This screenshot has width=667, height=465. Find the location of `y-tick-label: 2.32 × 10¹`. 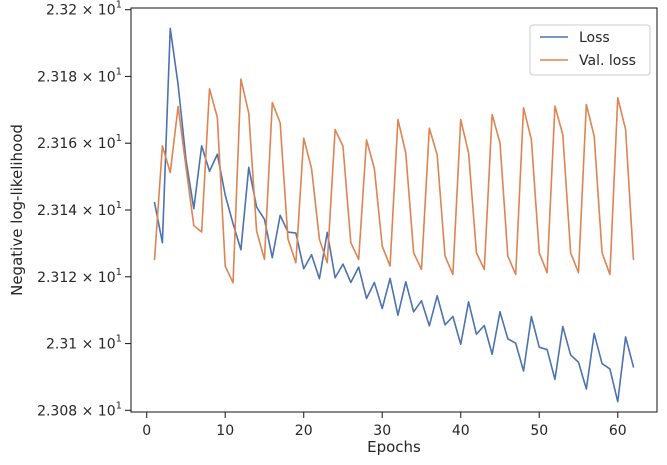

y-tick-label: 2.32 × 10¹ is located at coordinates (84, 9).